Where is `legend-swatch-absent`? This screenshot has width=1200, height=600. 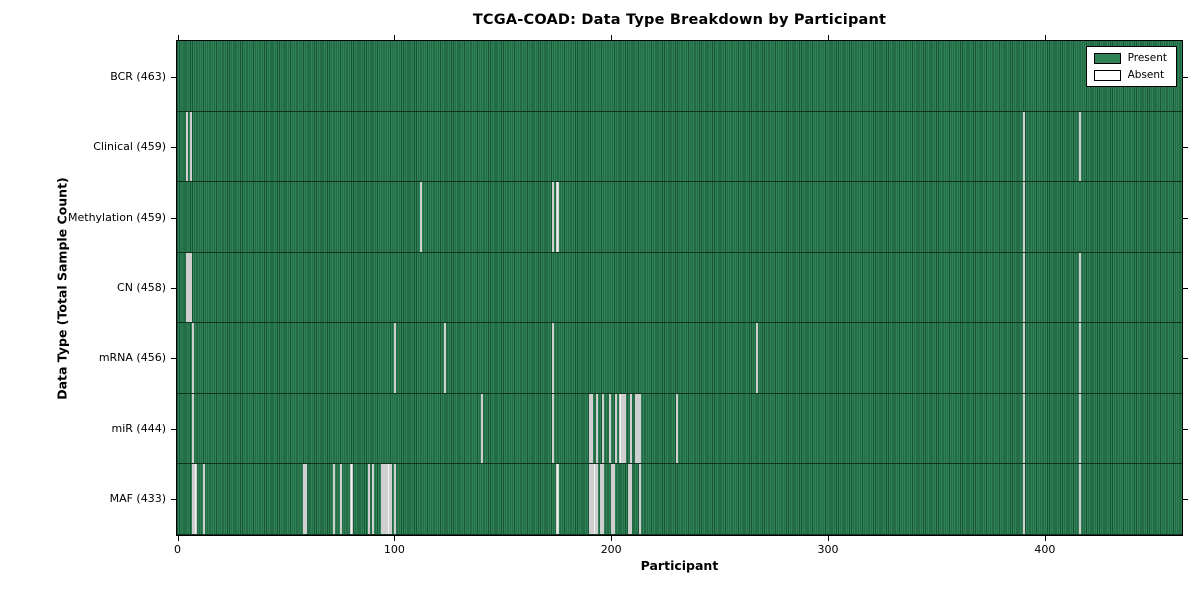 legend-swatch-absent is located at coordinates (1107, 75).